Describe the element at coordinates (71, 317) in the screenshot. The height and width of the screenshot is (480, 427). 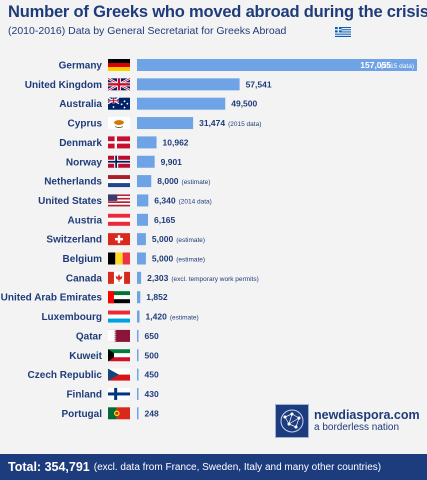
I see `category-label: Luxembourg` at that location.